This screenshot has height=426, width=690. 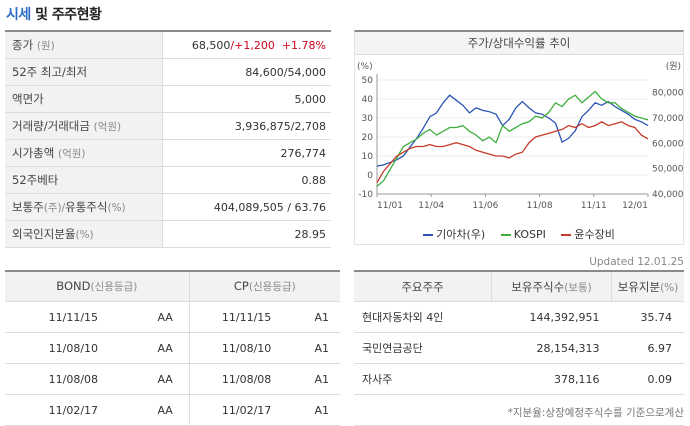 What do you see at coordinates (519, 43) in the screenshot?
I see `chart-header: 주가/상대수익률 추이` at bounding box center [519, 43].